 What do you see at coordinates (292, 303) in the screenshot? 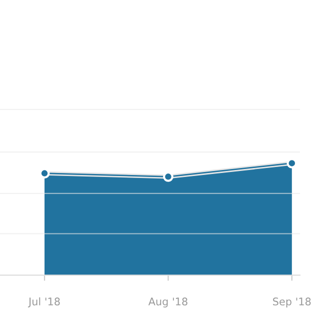
I see `x-tick-label: Sep '18` at bounding box center [292, 303].